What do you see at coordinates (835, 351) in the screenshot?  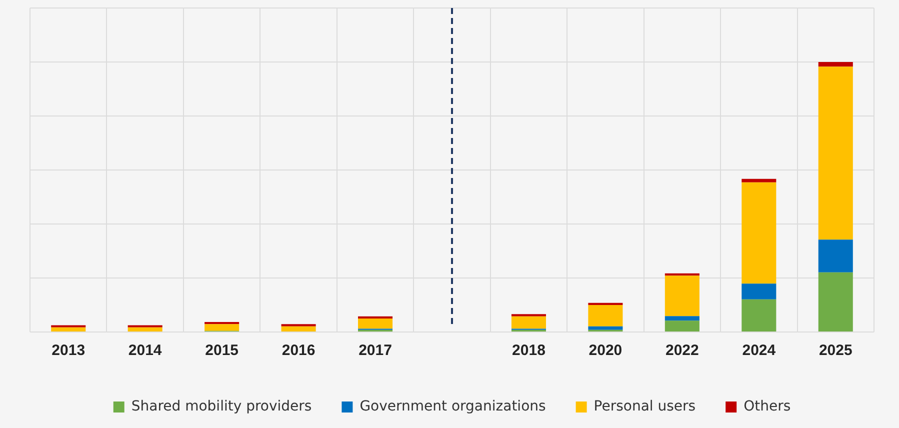 I see `x-tick-label: 2025` at bounding box center [835, 351].